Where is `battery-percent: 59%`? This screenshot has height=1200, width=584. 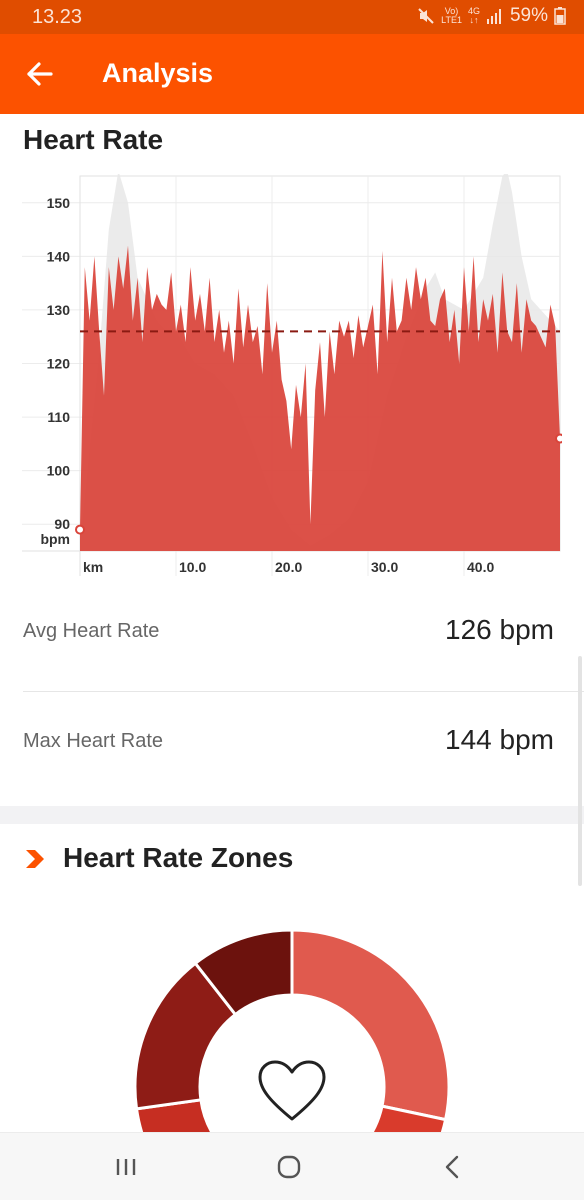
battery-percent: 59% is located at coordinates (528, 15).